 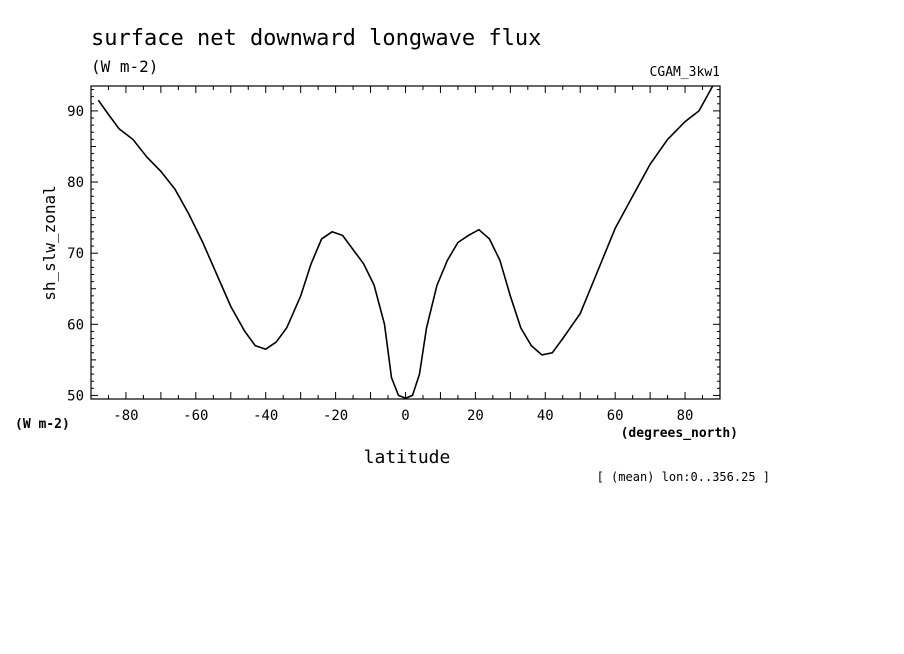 I want to click on x-tick-label: -20, so click(x=335, y=416).